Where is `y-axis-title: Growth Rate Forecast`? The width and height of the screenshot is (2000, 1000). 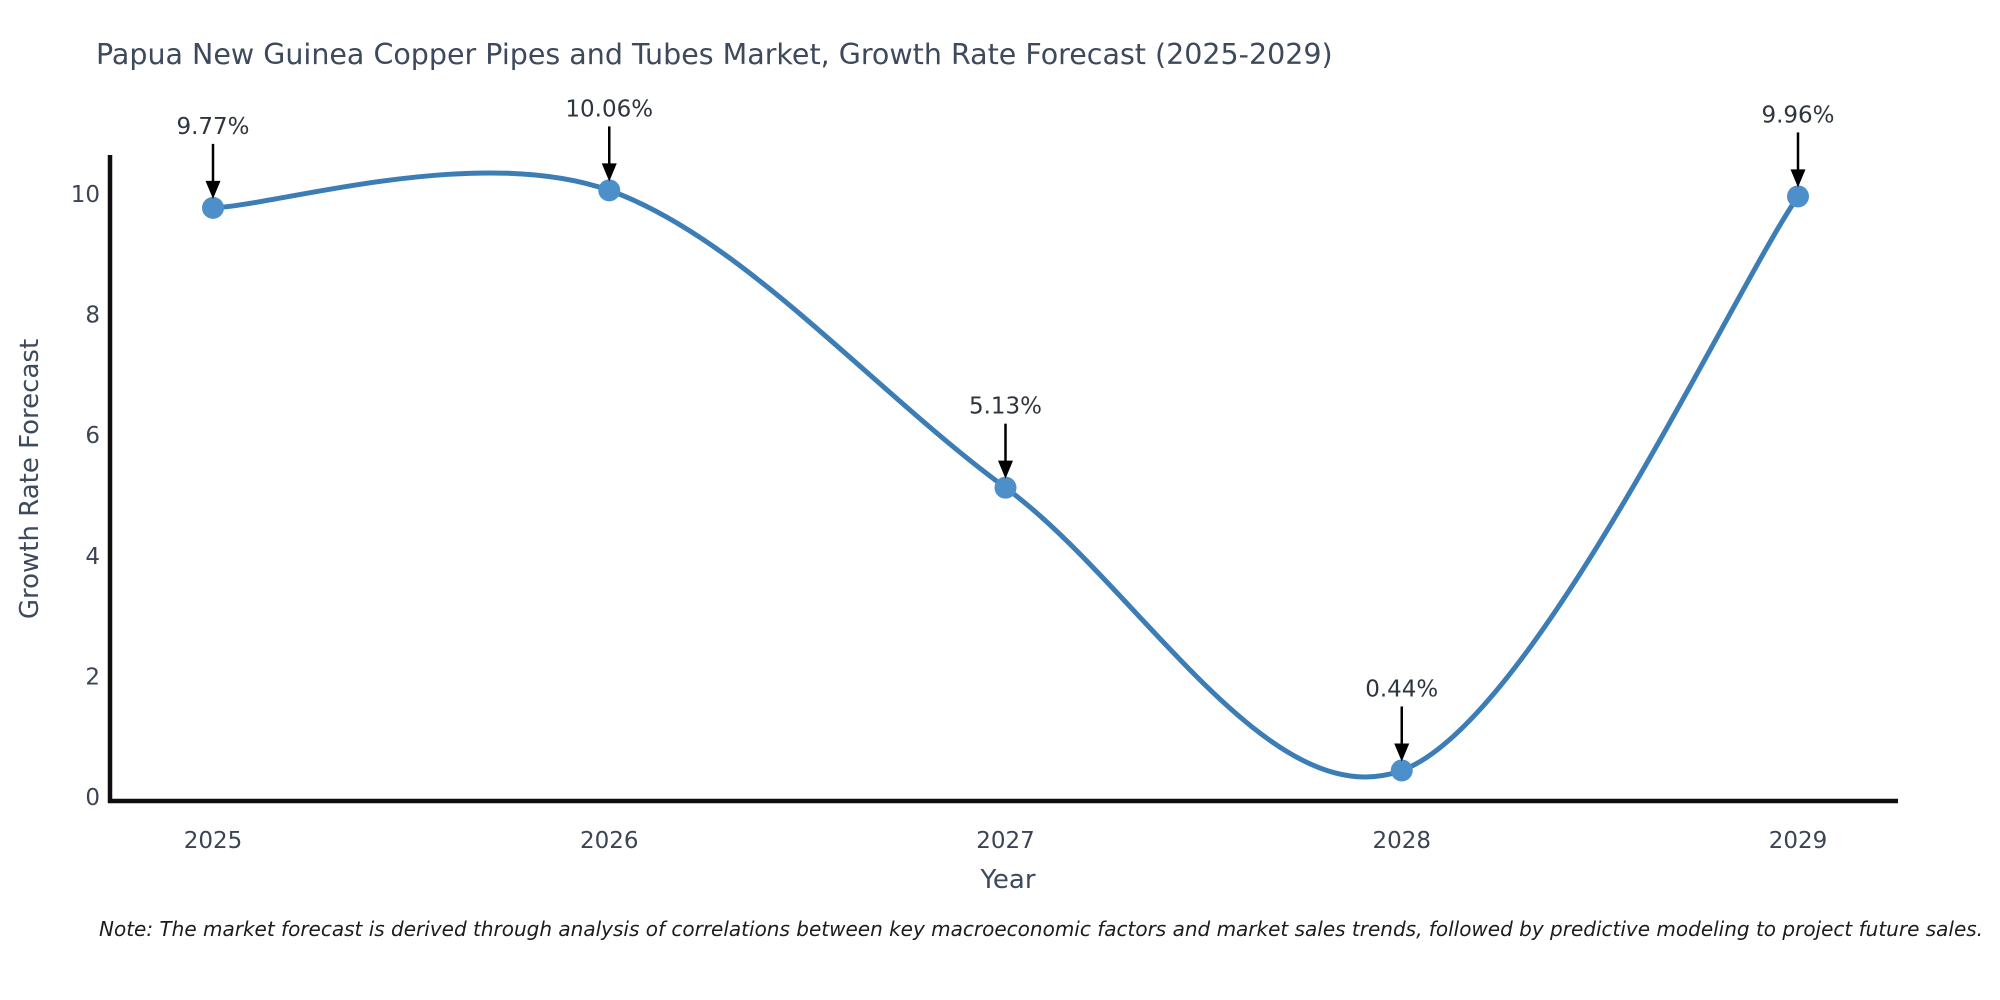
y-axis-title: Growth Rate Forecast is located at coordinates (30, 479).